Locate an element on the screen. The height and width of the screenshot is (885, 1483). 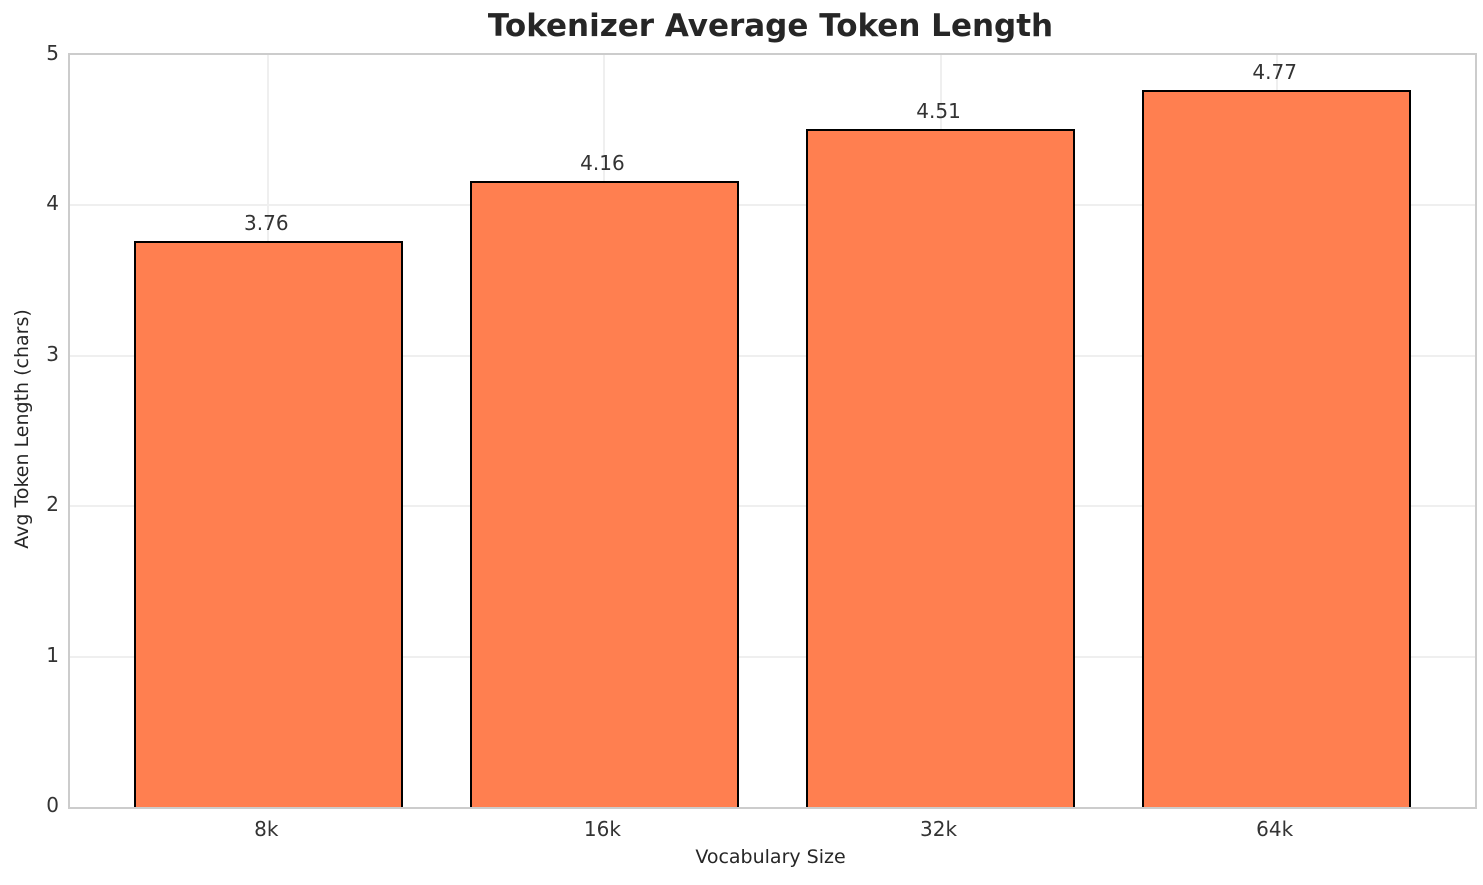
y-tick-label: 1 is located at coordinates (52, 654).